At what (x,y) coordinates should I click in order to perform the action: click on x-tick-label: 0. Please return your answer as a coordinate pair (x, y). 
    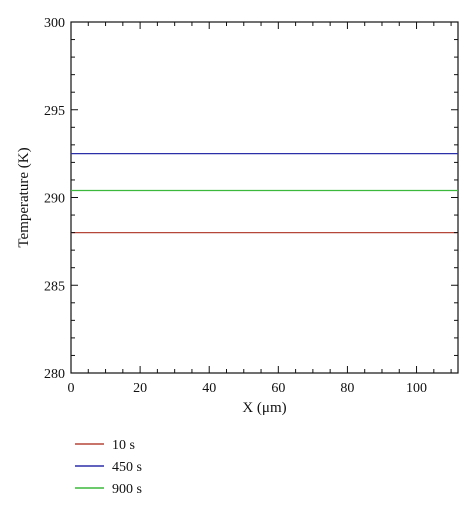
    Looking at the image, I should click on (71, 388).